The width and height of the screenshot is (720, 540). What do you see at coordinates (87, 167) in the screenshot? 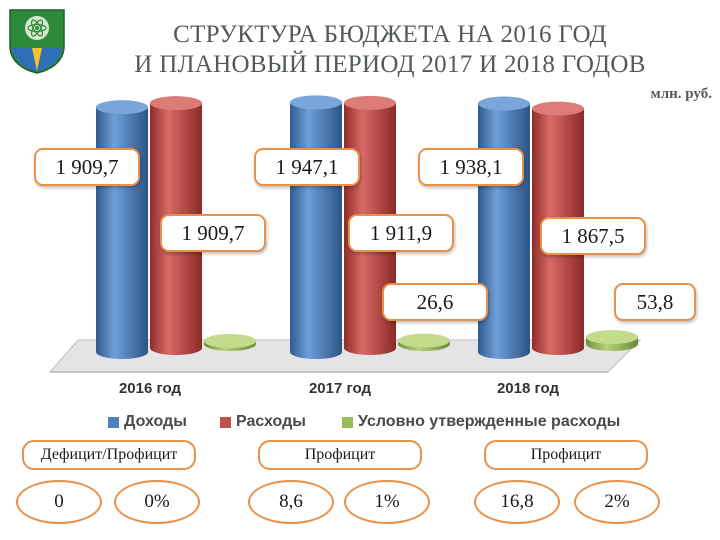
I see `data-label-income-2016: 1 909,7` at bounding box center [87, 167].